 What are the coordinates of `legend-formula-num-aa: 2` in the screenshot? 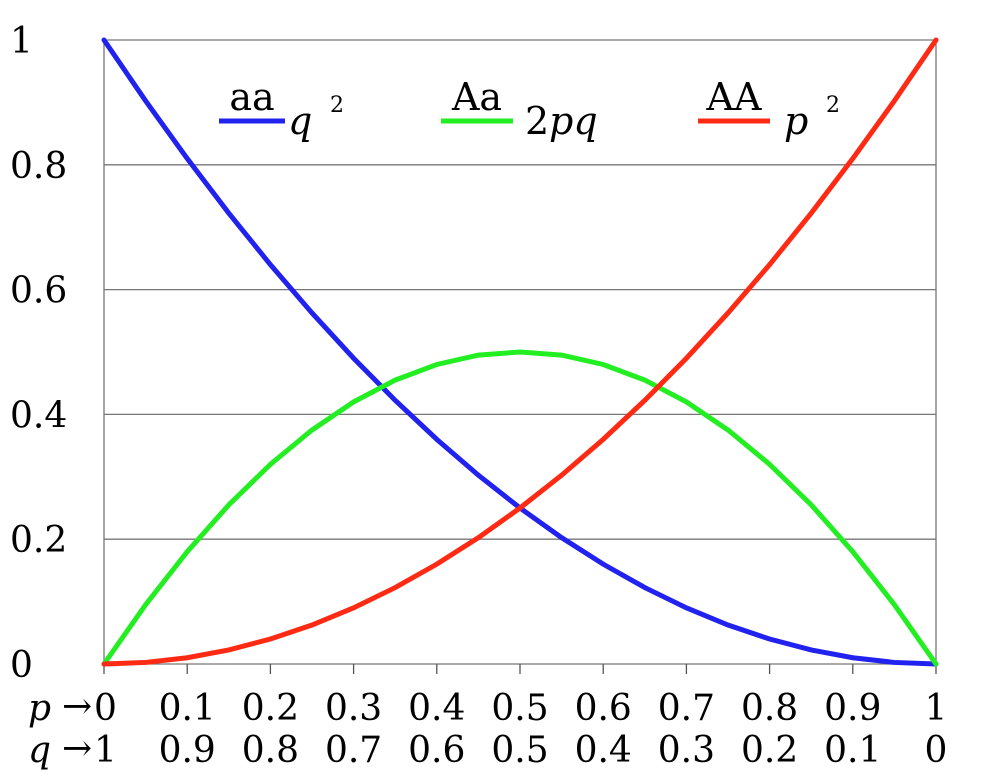 It's located at (537, 121).